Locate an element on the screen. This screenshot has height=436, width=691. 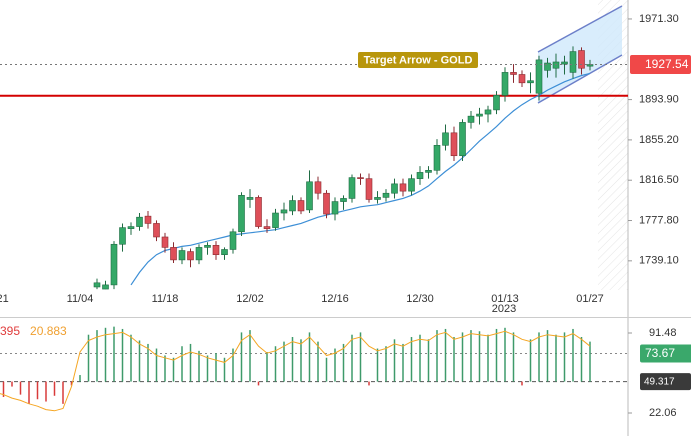
x-tick-label: 01/13 is located at coordinates (505, 299).